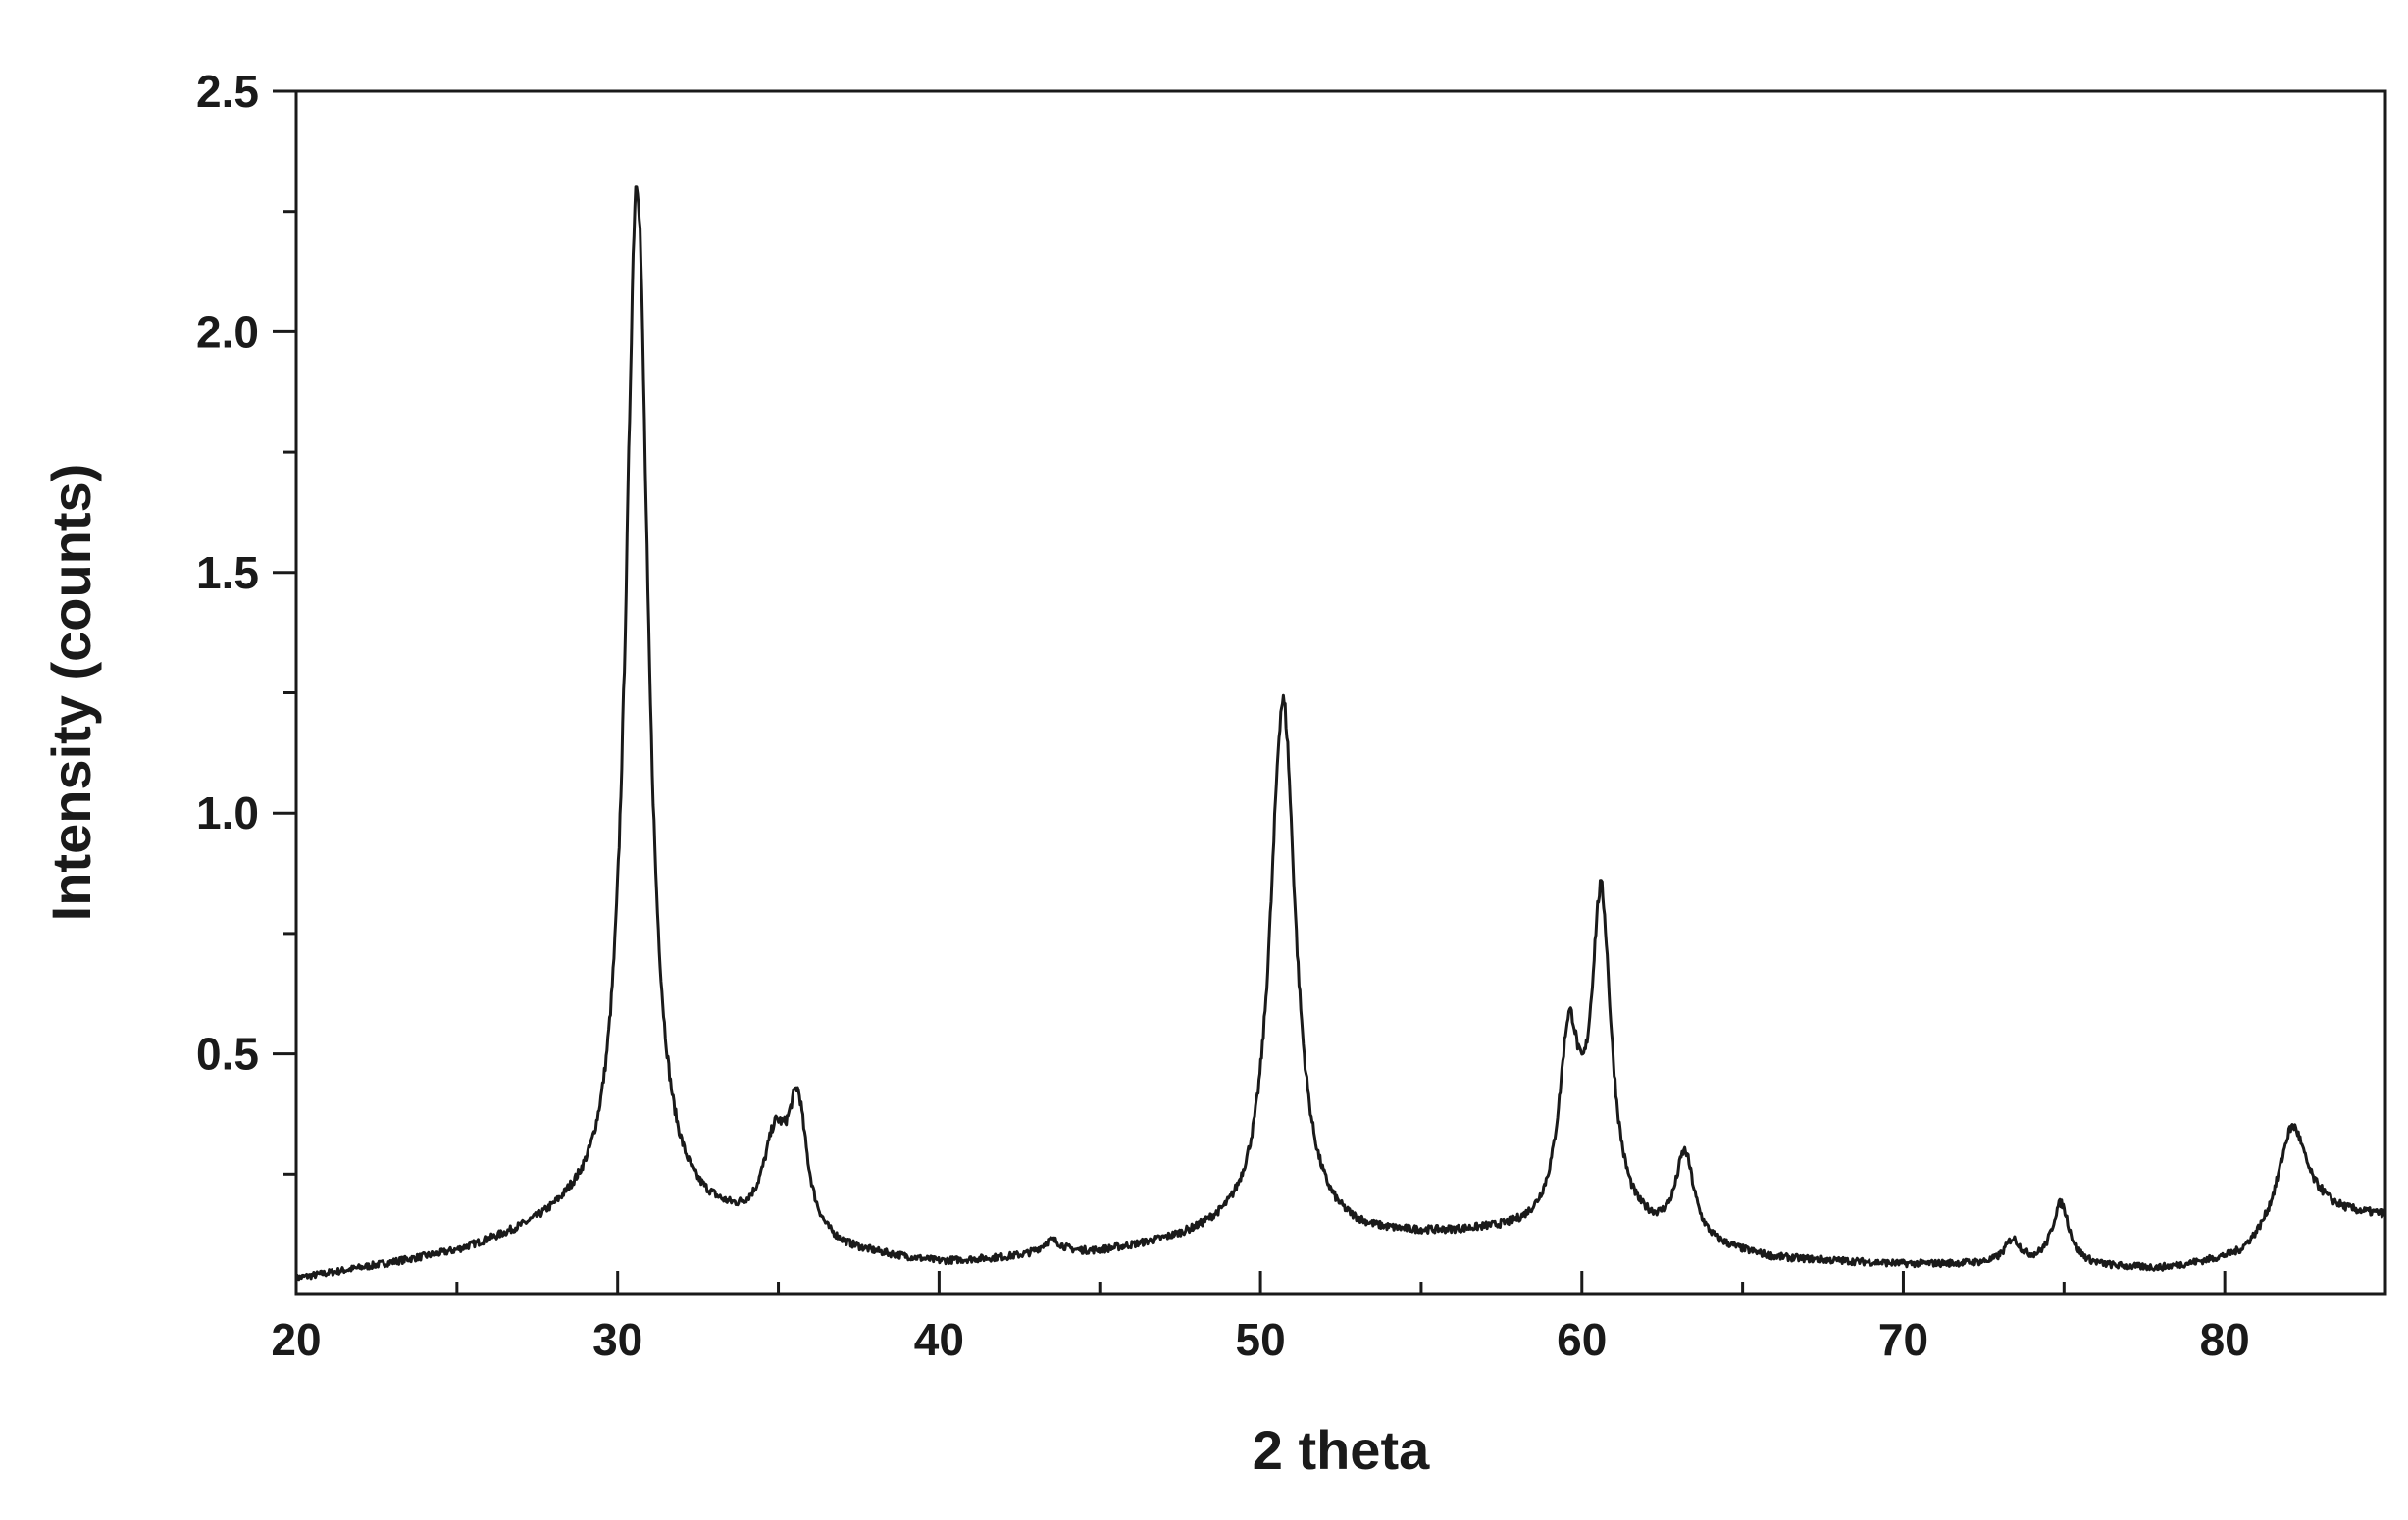  Describe the element at coordinates (227, 572) in the screenshot. I see `y-tick-label: 1.5` at that location.